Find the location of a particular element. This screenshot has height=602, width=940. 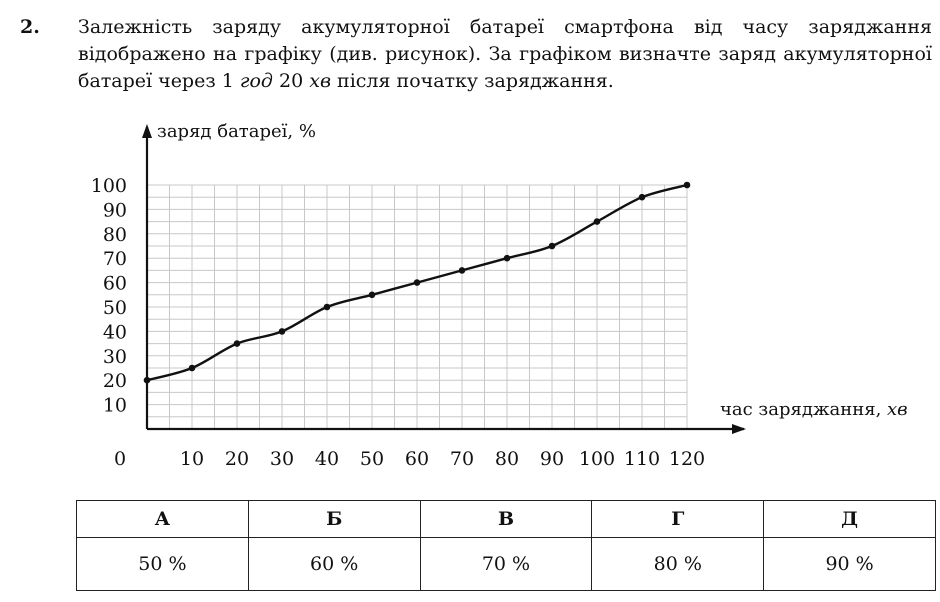

answer-value-v: 70 % is located at coordinates (506, 564).